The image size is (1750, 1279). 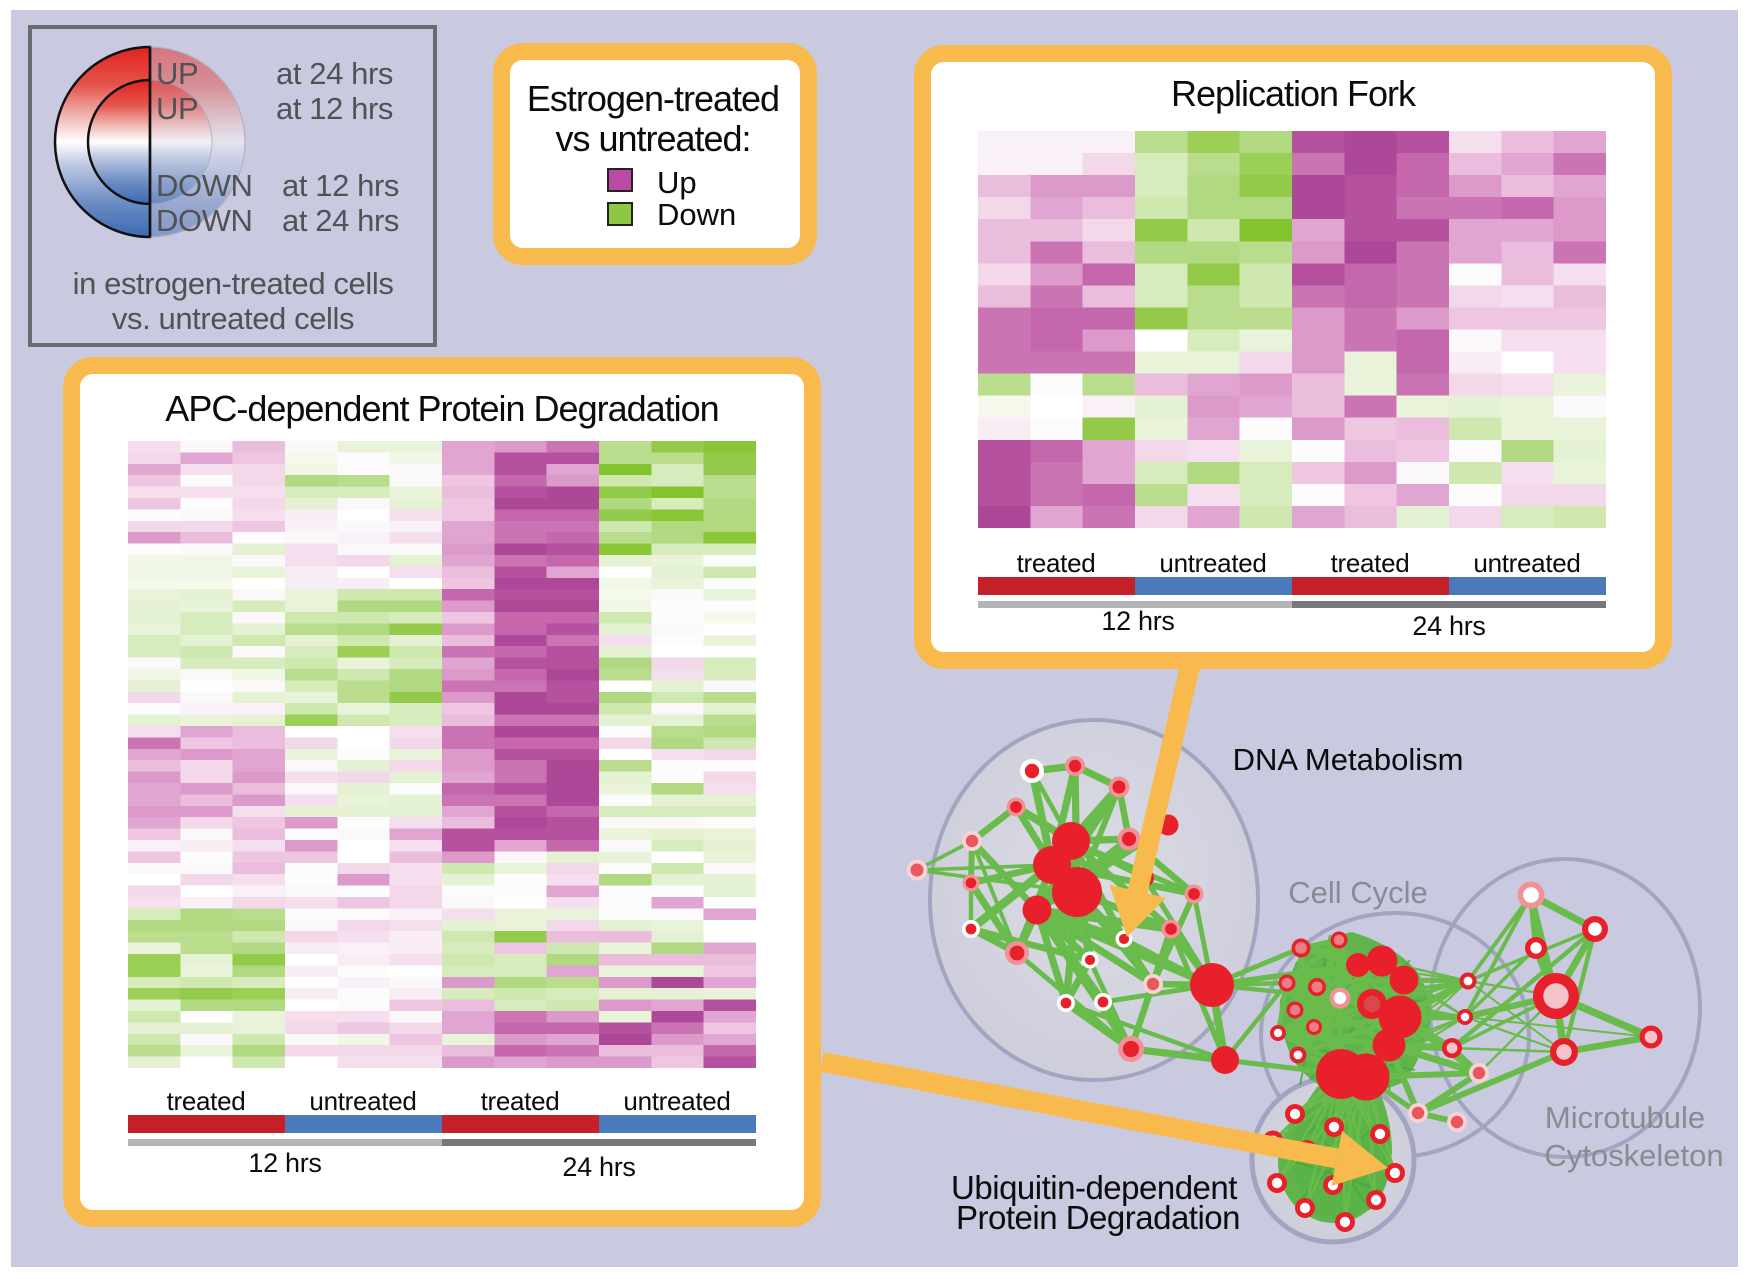 I want to click on svg-text: Cell Cycle, so click(x=1358, y=892).